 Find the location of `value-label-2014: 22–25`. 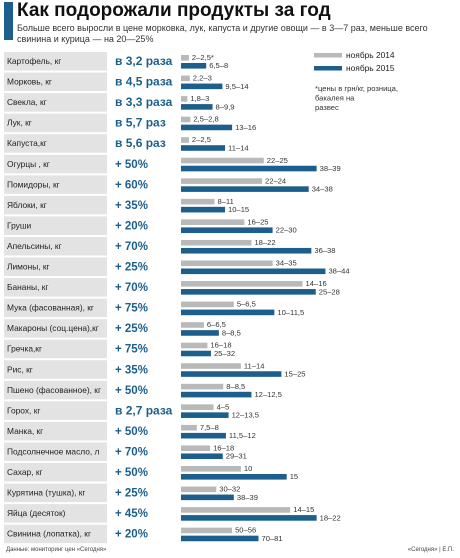

value-label-2014: 22–25 is located at coordinates (277, 160).